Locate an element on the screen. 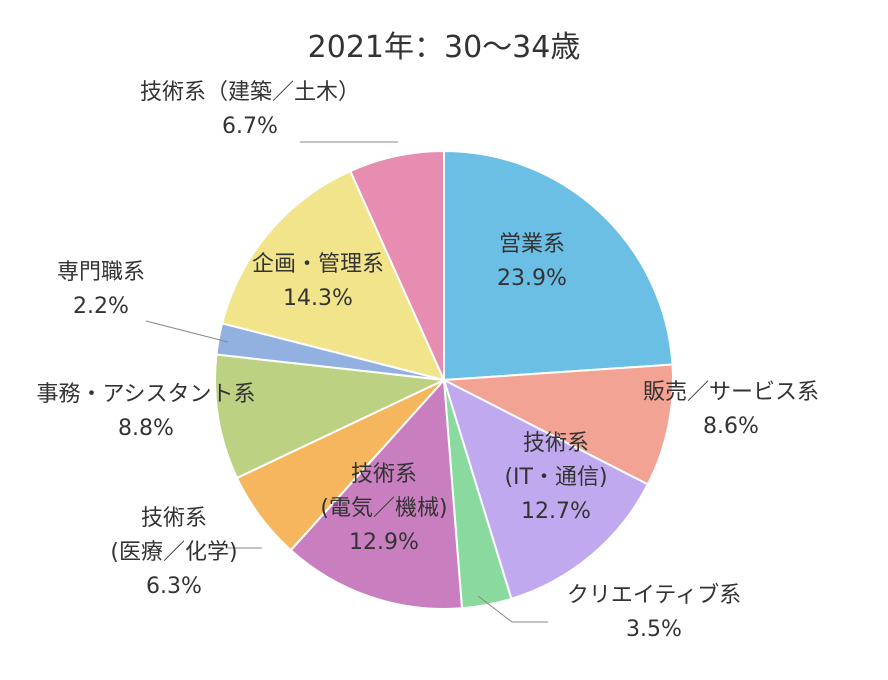 The width and height of the screenshot is (888, 680). slice-category-label-2-1: (IT・通信) is located at coordinates (555, 477).